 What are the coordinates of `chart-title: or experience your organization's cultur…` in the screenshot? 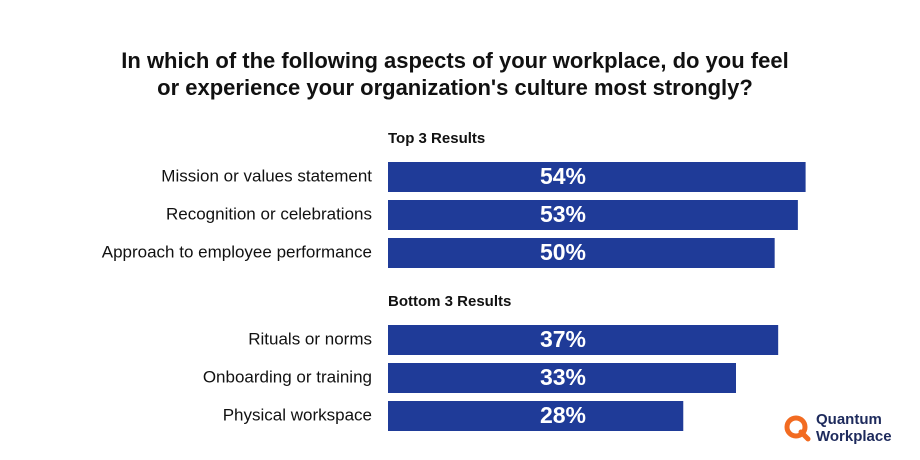 It's located at (455, 87).